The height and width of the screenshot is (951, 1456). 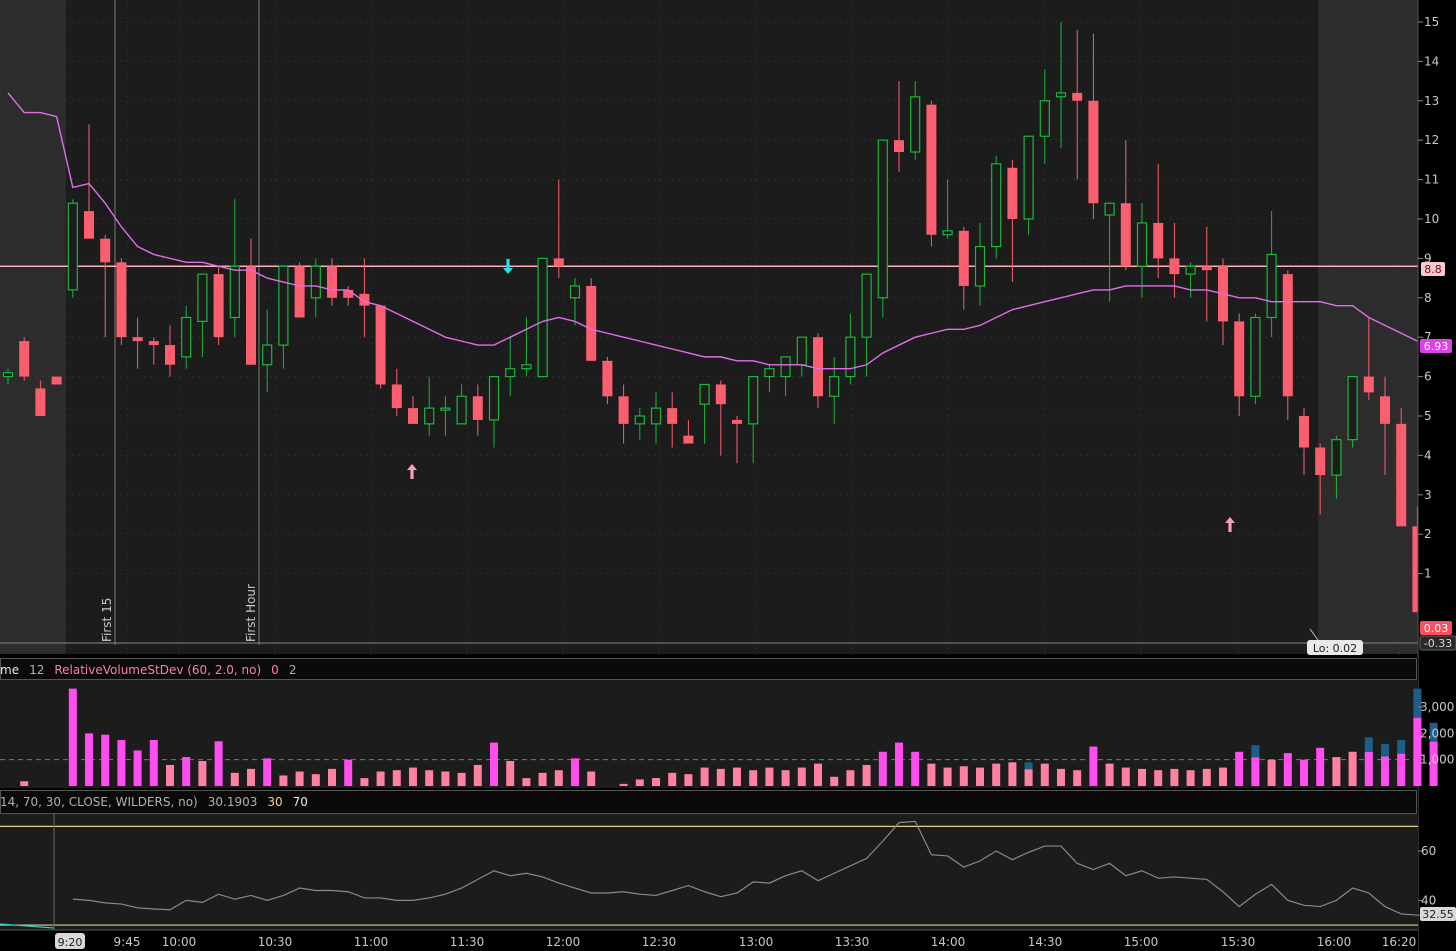 I want to click on volume-header-bg, so click(x=709, y=669).